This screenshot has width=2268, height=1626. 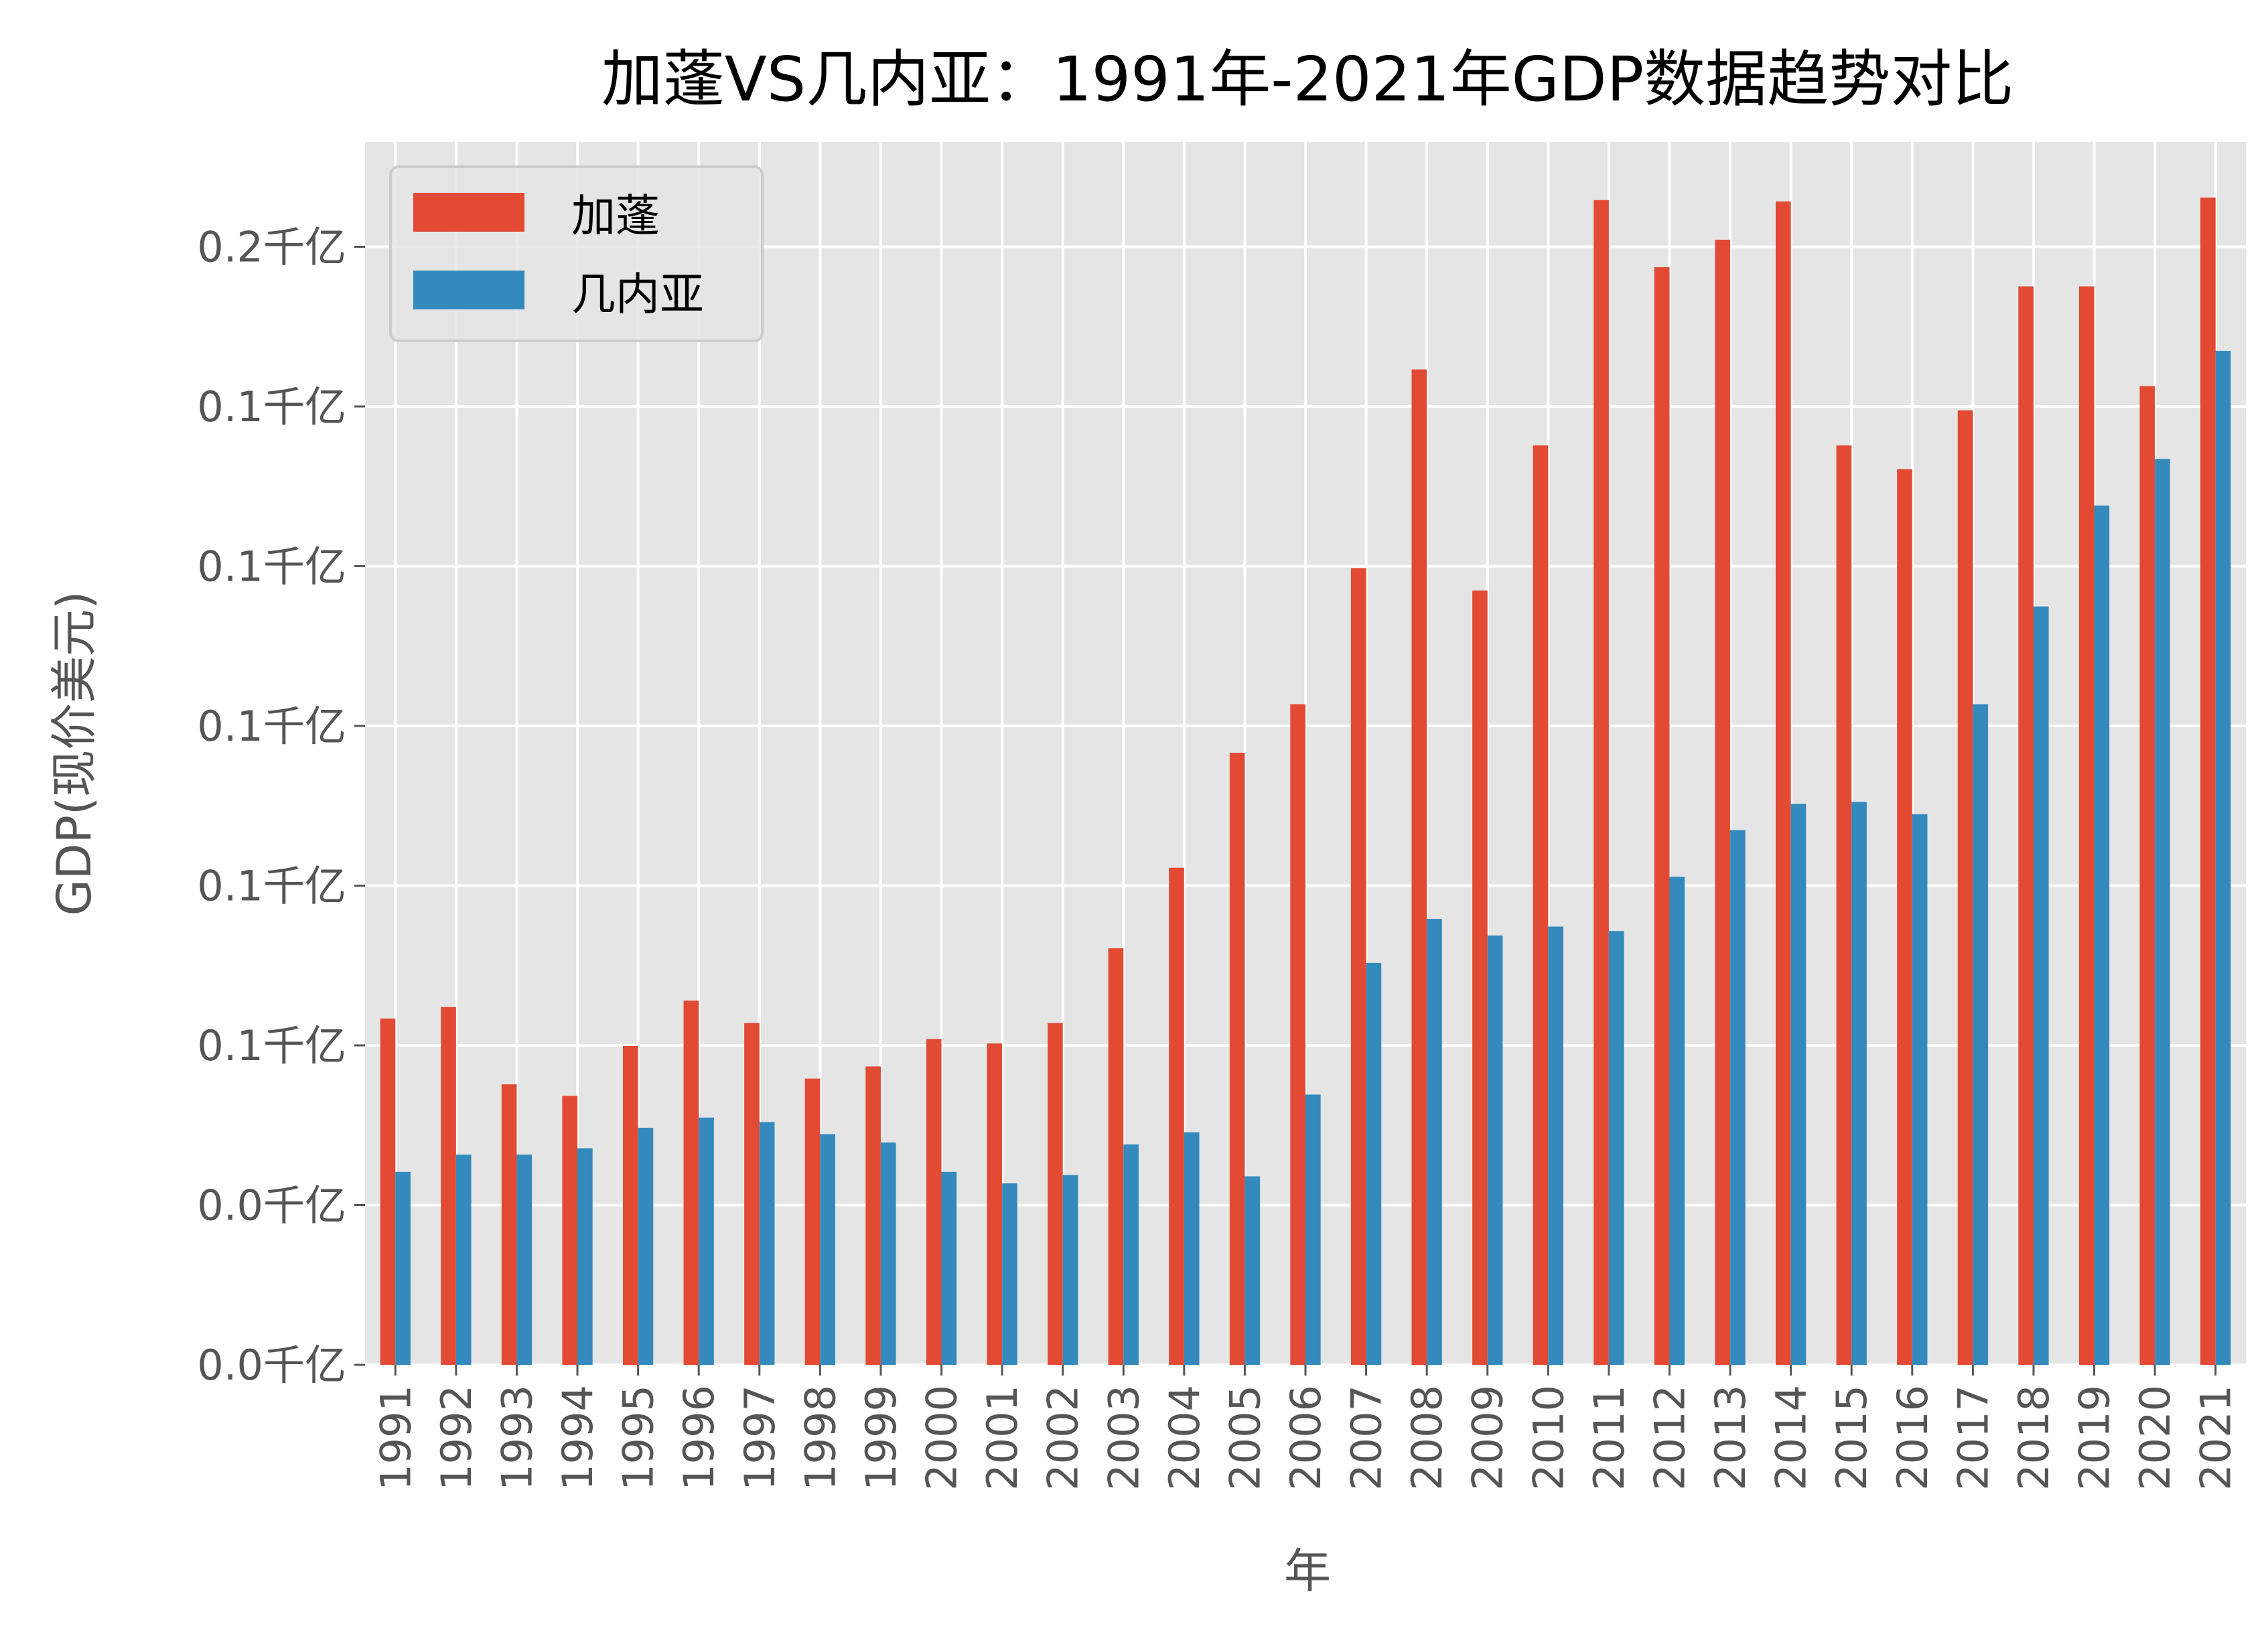 I want to click on x-tick-label: 2016, so click(x=1912, y=1438).